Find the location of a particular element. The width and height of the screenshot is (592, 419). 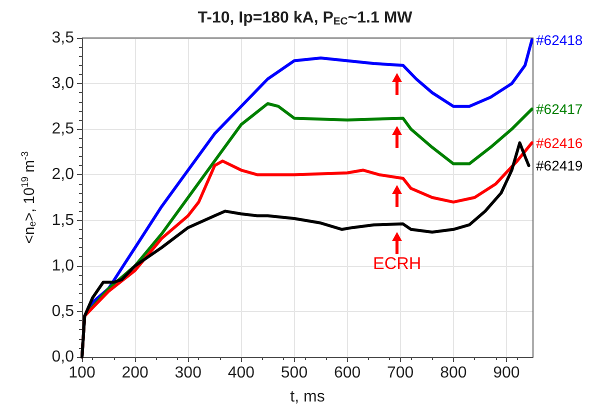

x-tick-label: 200 is located at coordinates (135, 373).